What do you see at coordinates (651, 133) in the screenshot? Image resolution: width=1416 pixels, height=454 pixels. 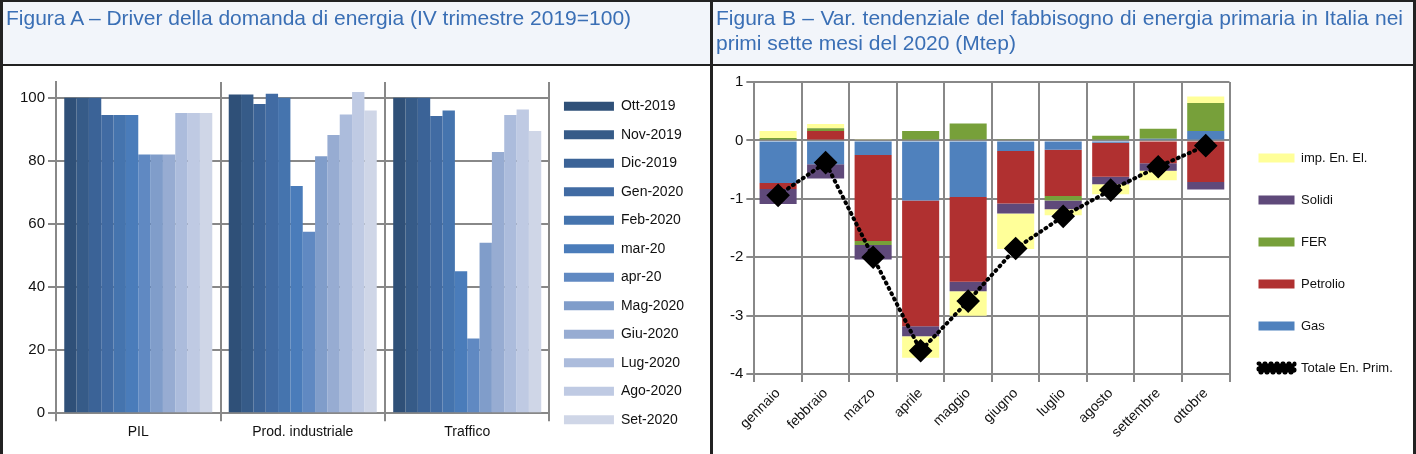 I see `legend-label: Nov-2019` at bounding box center [651, 133].